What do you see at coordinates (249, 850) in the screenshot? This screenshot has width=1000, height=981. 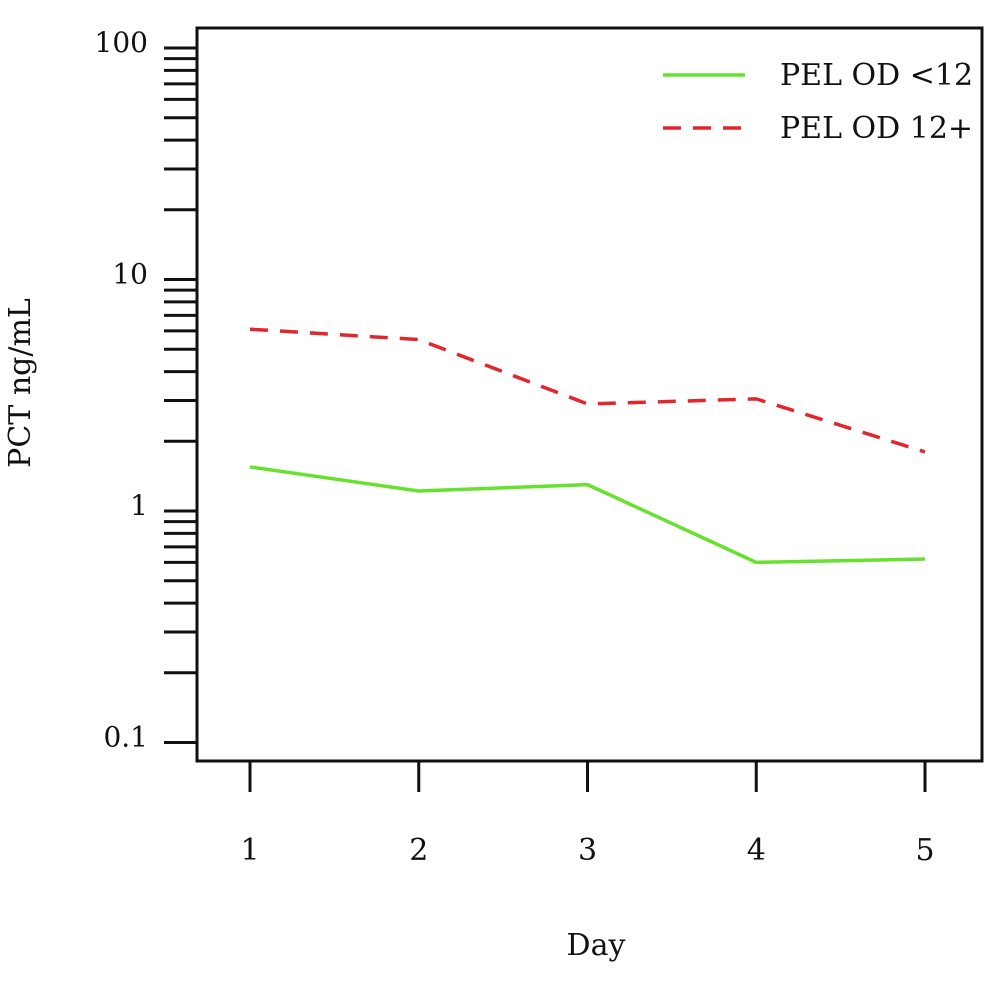 I see `x-tick-label: 1` at bounding box center [249, 850].